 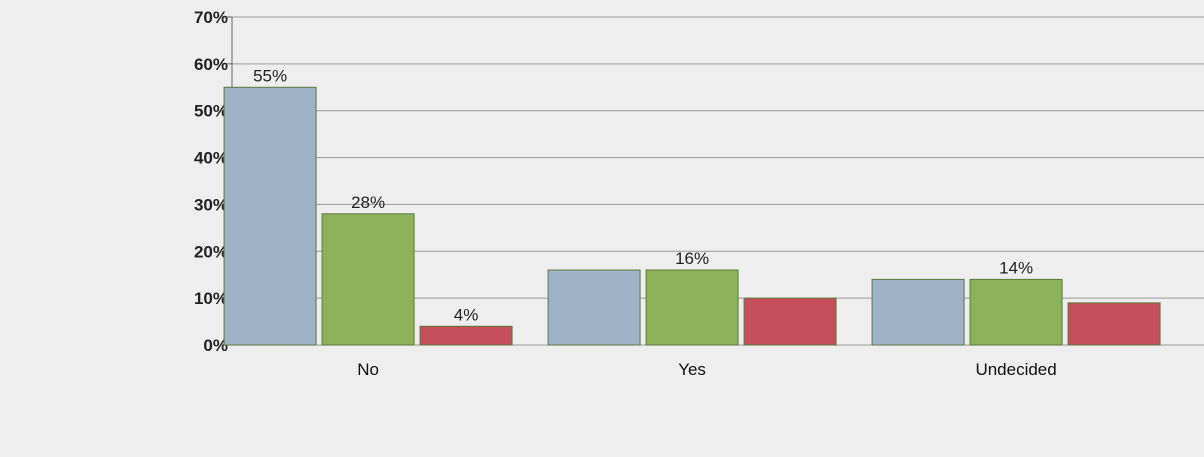 What do you see at coordinates (707, 369) in the screenshot?
I see `x-axis-labels: No Yes Undecided` at bounding box center [707, 369].